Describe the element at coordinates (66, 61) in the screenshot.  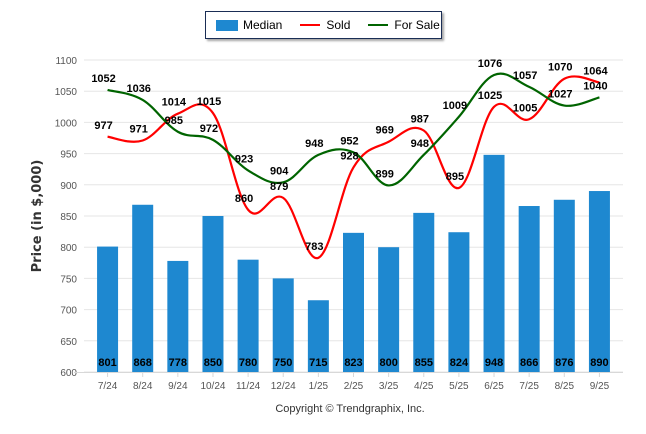
I see `y-tick-label: 1100` at that location.